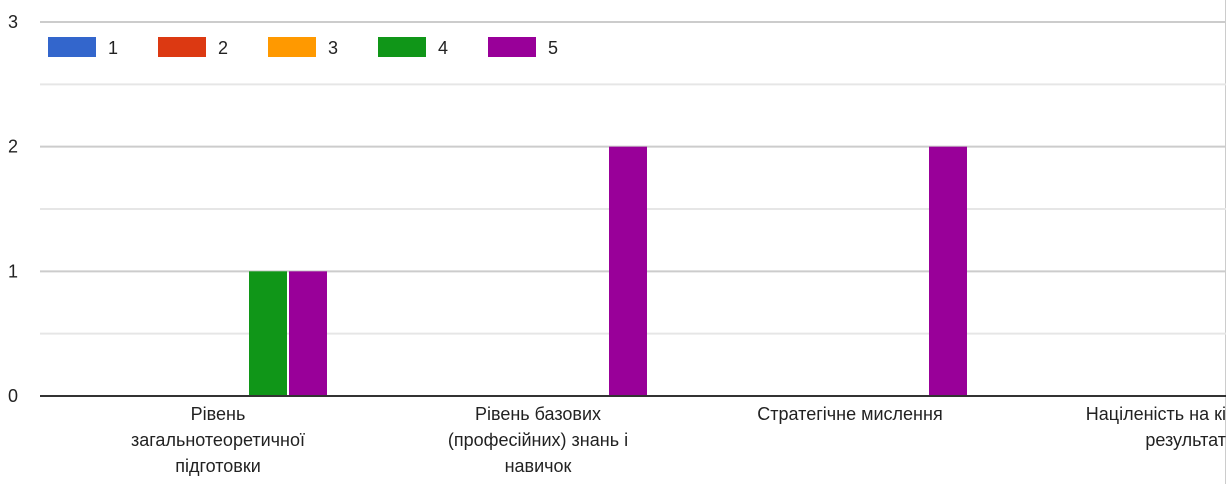  What do you see at coordinates (13, 22) in the screenshot?
I see `y-tick-label: 3` at bounding box center [13, 22].